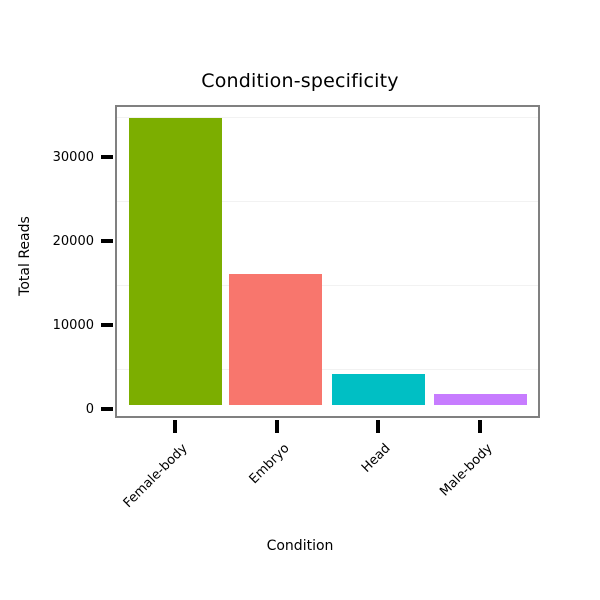 The width and height of the screenshot is (600, 600). I want to click on x-tick-label-male-body: Male-body, so click(466, 470).